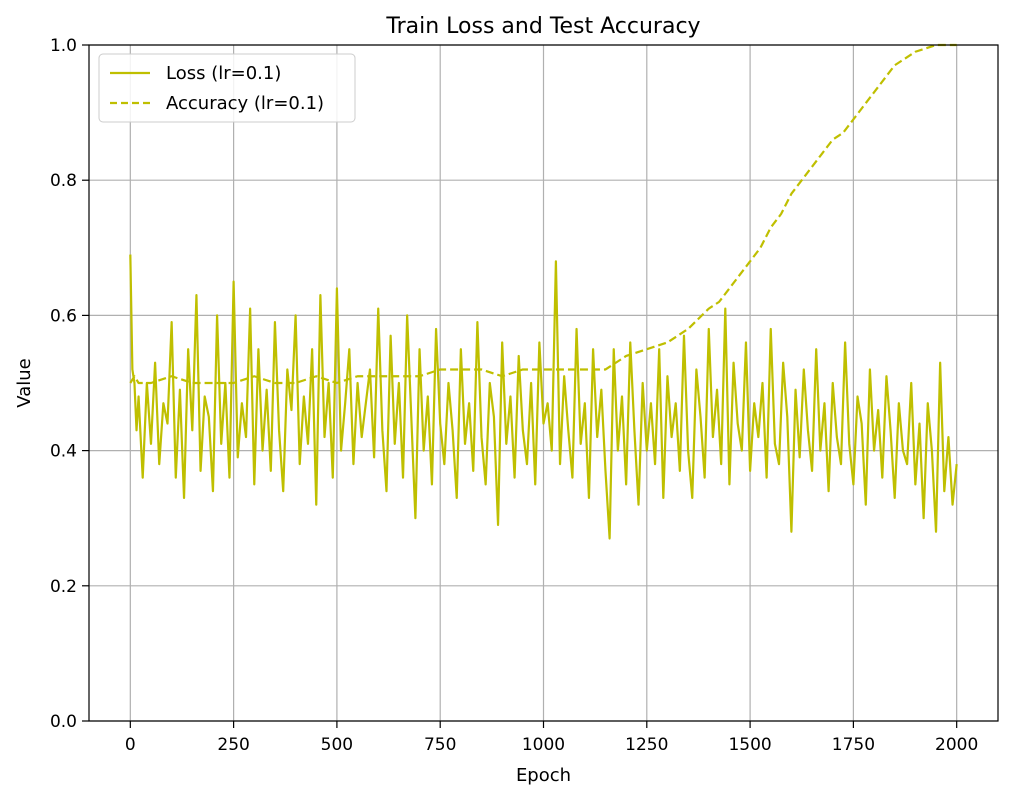 The width and height of the screenshot is (1013, 800). Describe the element at coordinates (130, 745) in the screenshot. I see `x-tick-label: 0` at that location.